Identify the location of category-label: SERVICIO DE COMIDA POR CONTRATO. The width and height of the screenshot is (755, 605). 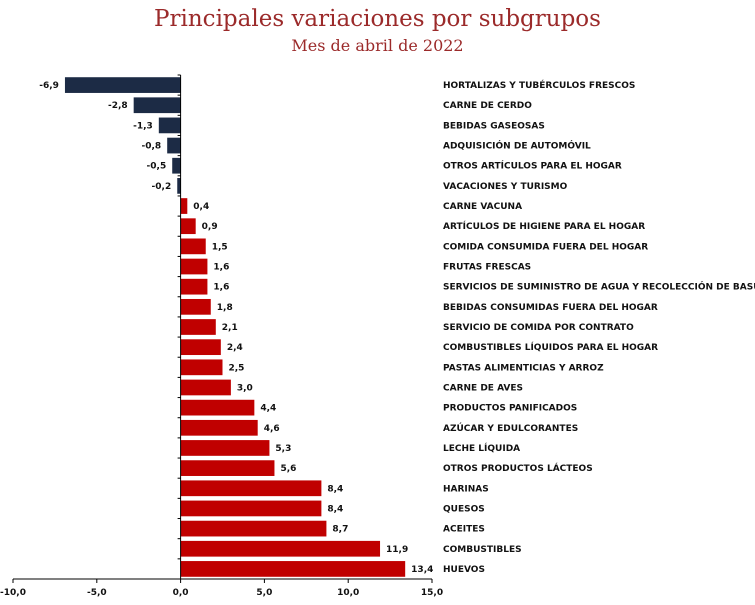
(538, 328).